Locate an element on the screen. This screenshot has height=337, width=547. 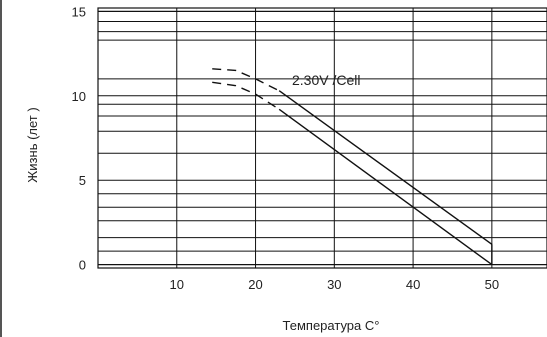
y-tick-label-0: 0 is located at coordinates (82, 265).